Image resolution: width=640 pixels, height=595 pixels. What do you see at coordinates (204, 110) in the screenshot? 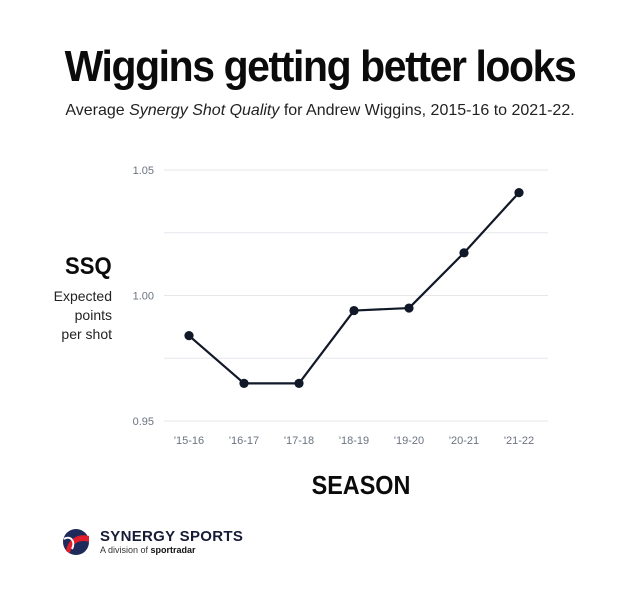
I see `subtitle-metric: Synergy Shot Quality` at bounding box center [204, 110].